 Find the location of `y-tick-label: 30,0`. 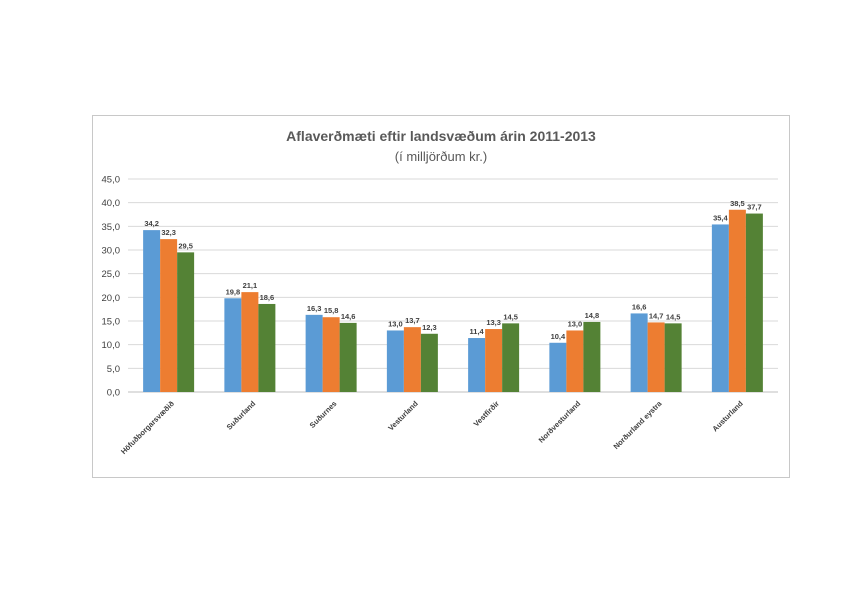

y-tick-label: 30,0 is located at coordinates (111, 251).